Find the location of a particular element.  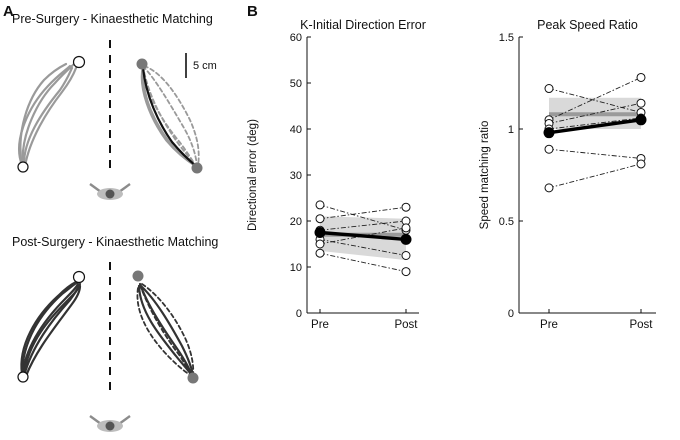

post-surgery-title: Post-Surgery - Kinaesthetic Matching is located at coordinates (115, 242).